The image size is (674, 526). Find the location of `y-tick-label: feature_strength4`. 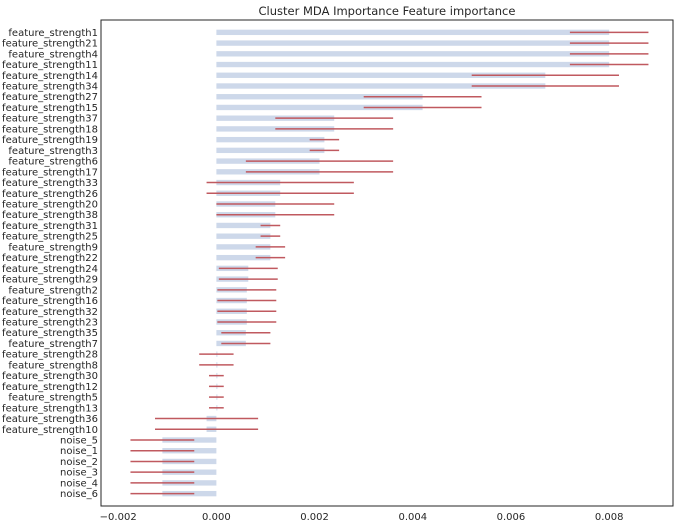

y-tick-label: feature_strength4 is located at coordinates (53, 54).